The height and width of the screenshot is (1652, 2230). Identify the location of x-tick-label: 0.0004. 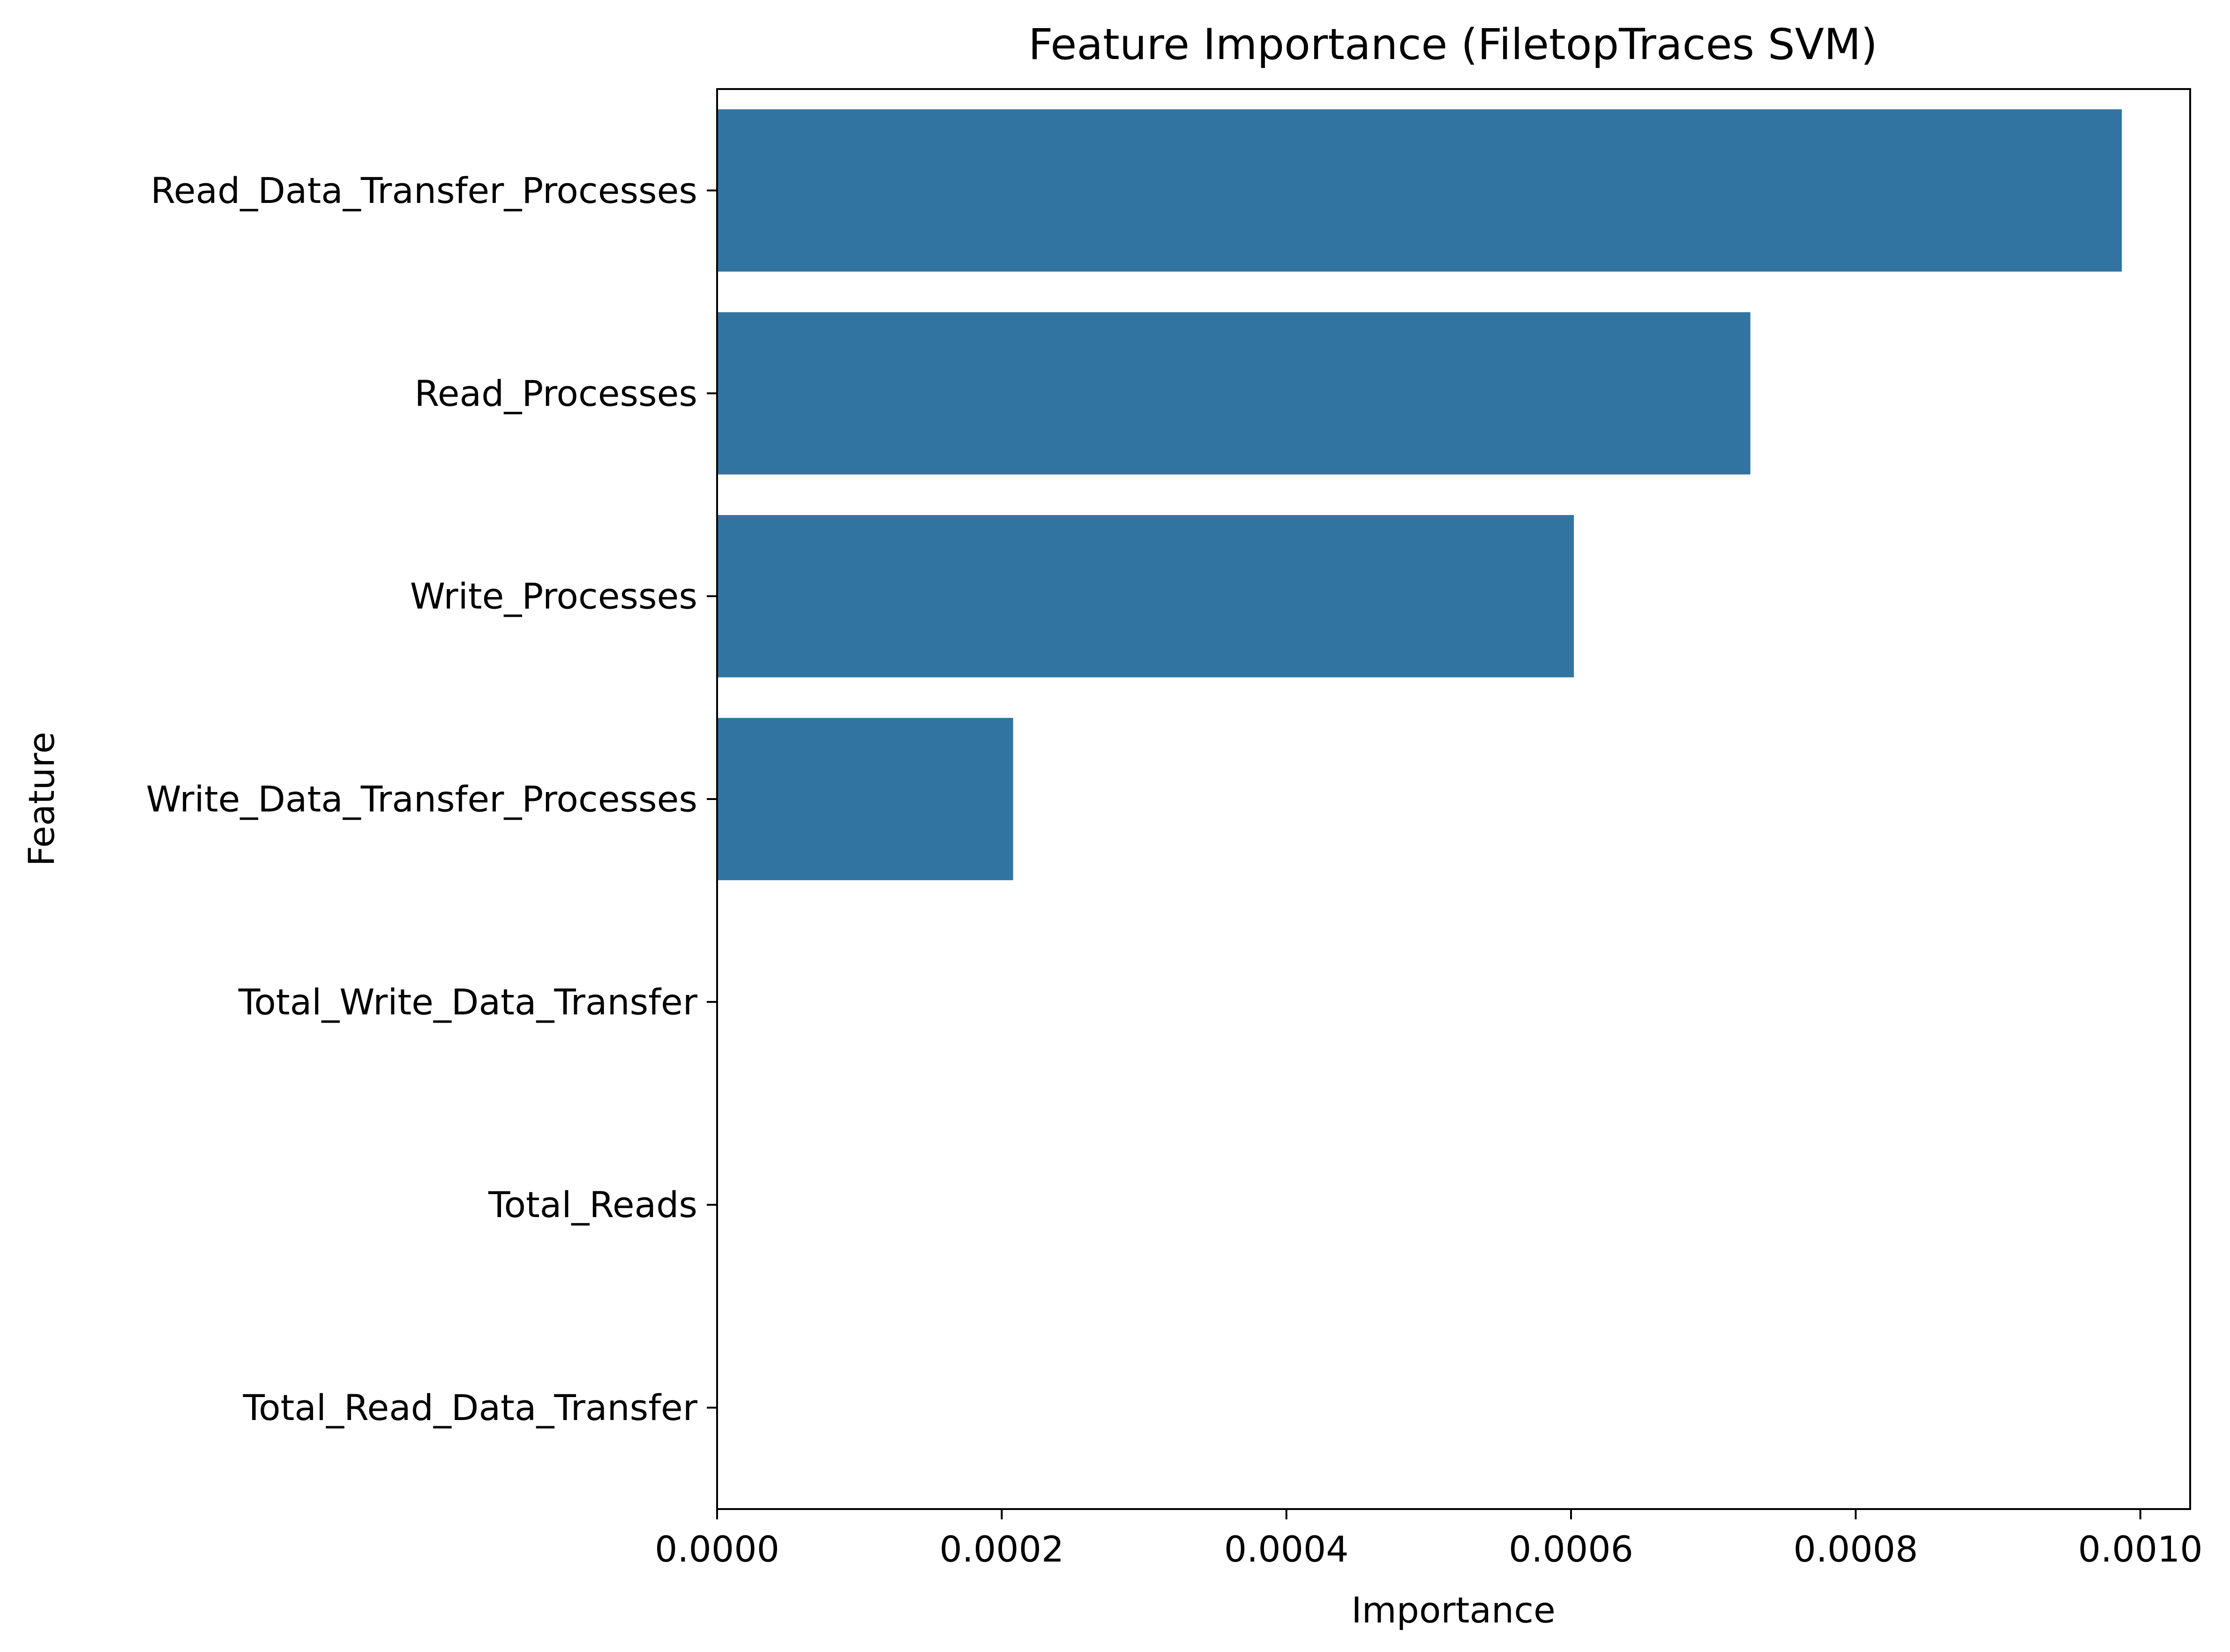
(1286, 1549).